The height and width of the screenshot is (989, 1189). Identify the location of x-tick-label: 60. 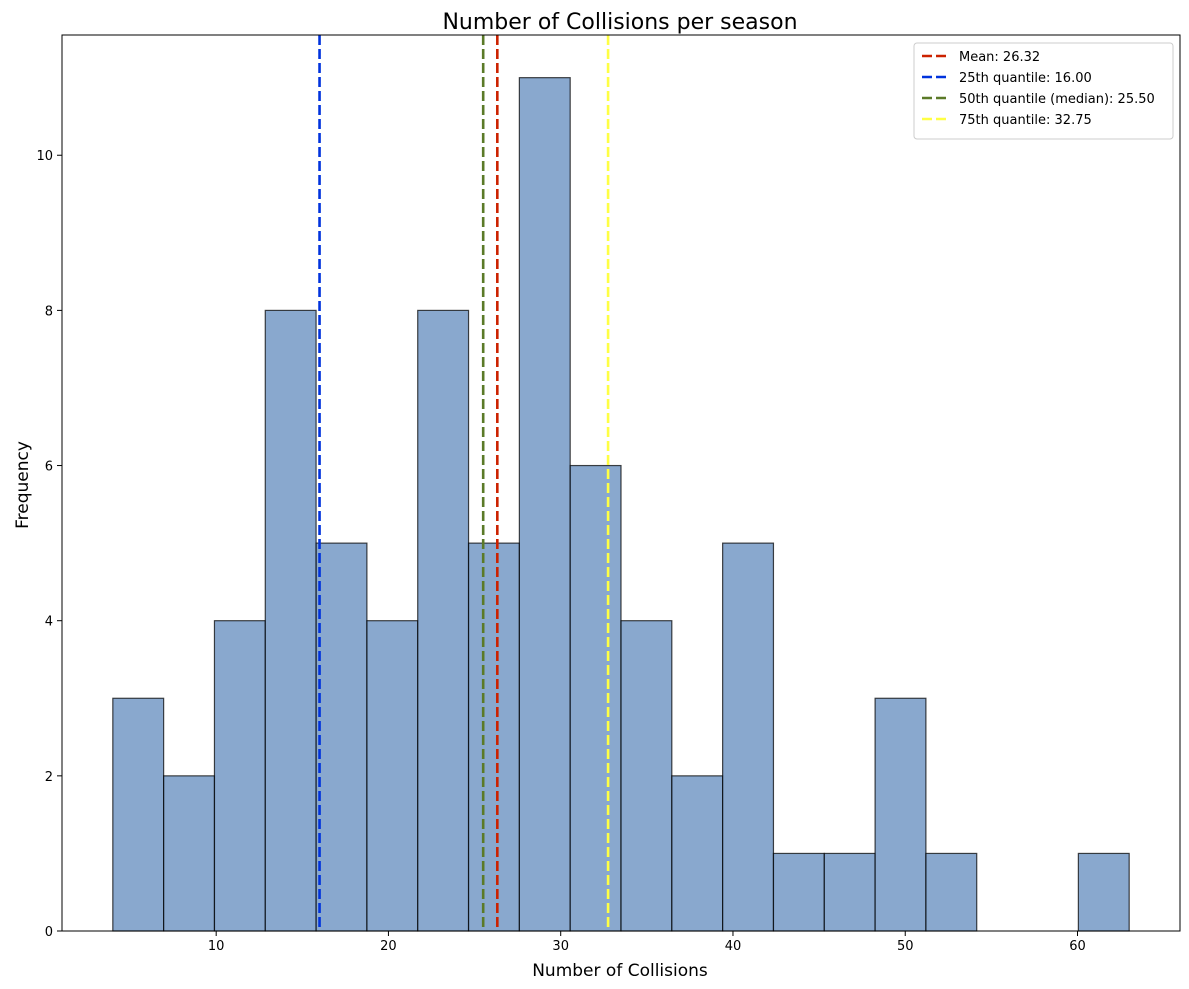
(1077, 946).